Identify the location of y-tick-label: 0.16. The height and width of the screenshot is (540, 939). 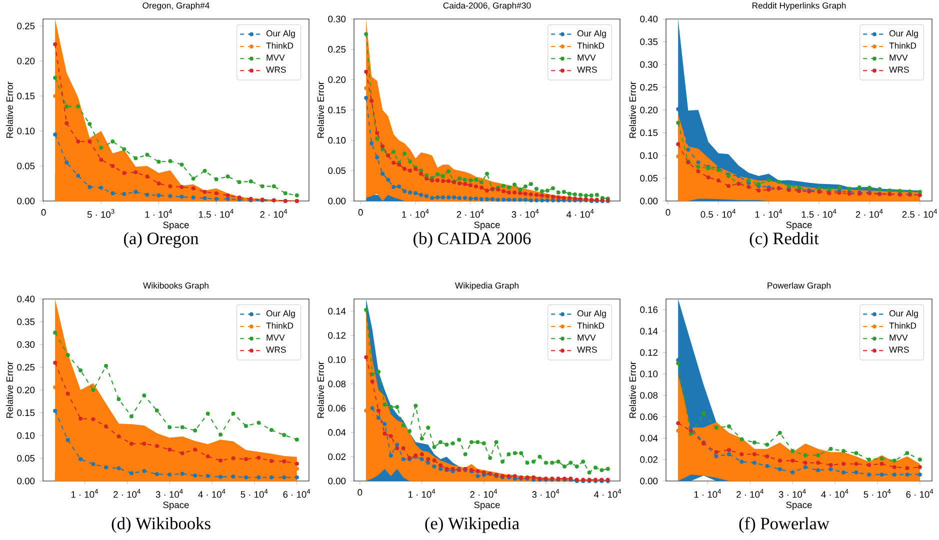
(649, 310).